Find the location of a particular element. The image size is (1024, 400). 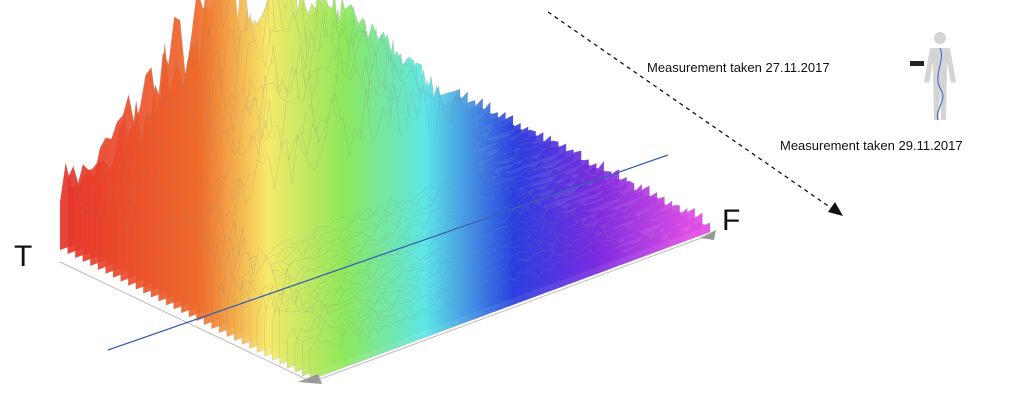

annotation: Measurement taken 27.11.2017 is located at coordinates (738, 67).